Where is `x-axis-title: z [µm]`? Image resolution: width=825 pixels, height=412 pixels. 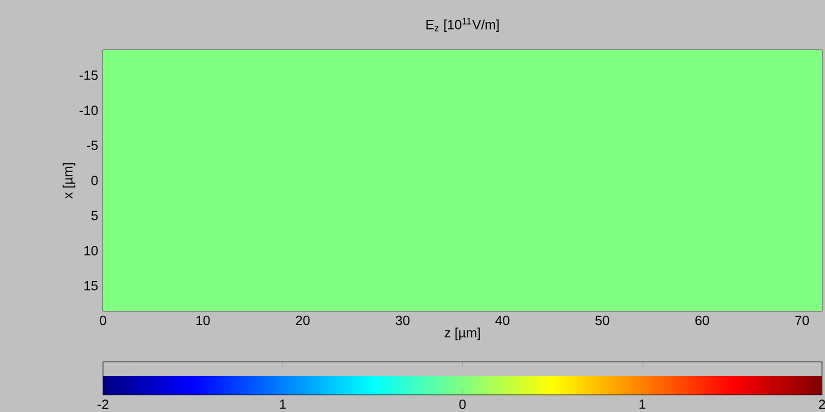
x-axis-title: z [µm] is located at coordinates (462, 334).